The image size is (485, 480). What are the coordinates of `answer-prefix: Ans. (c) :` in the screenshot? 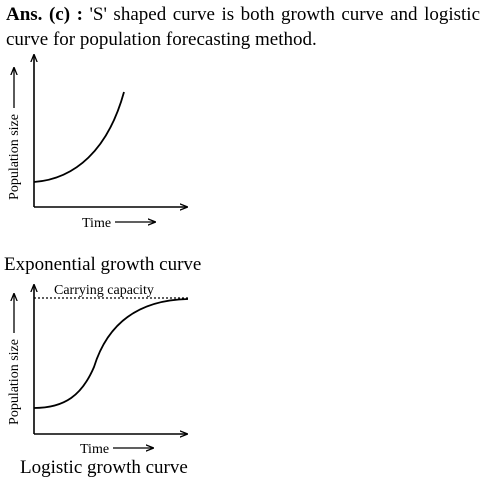 It's located at (44, 14).